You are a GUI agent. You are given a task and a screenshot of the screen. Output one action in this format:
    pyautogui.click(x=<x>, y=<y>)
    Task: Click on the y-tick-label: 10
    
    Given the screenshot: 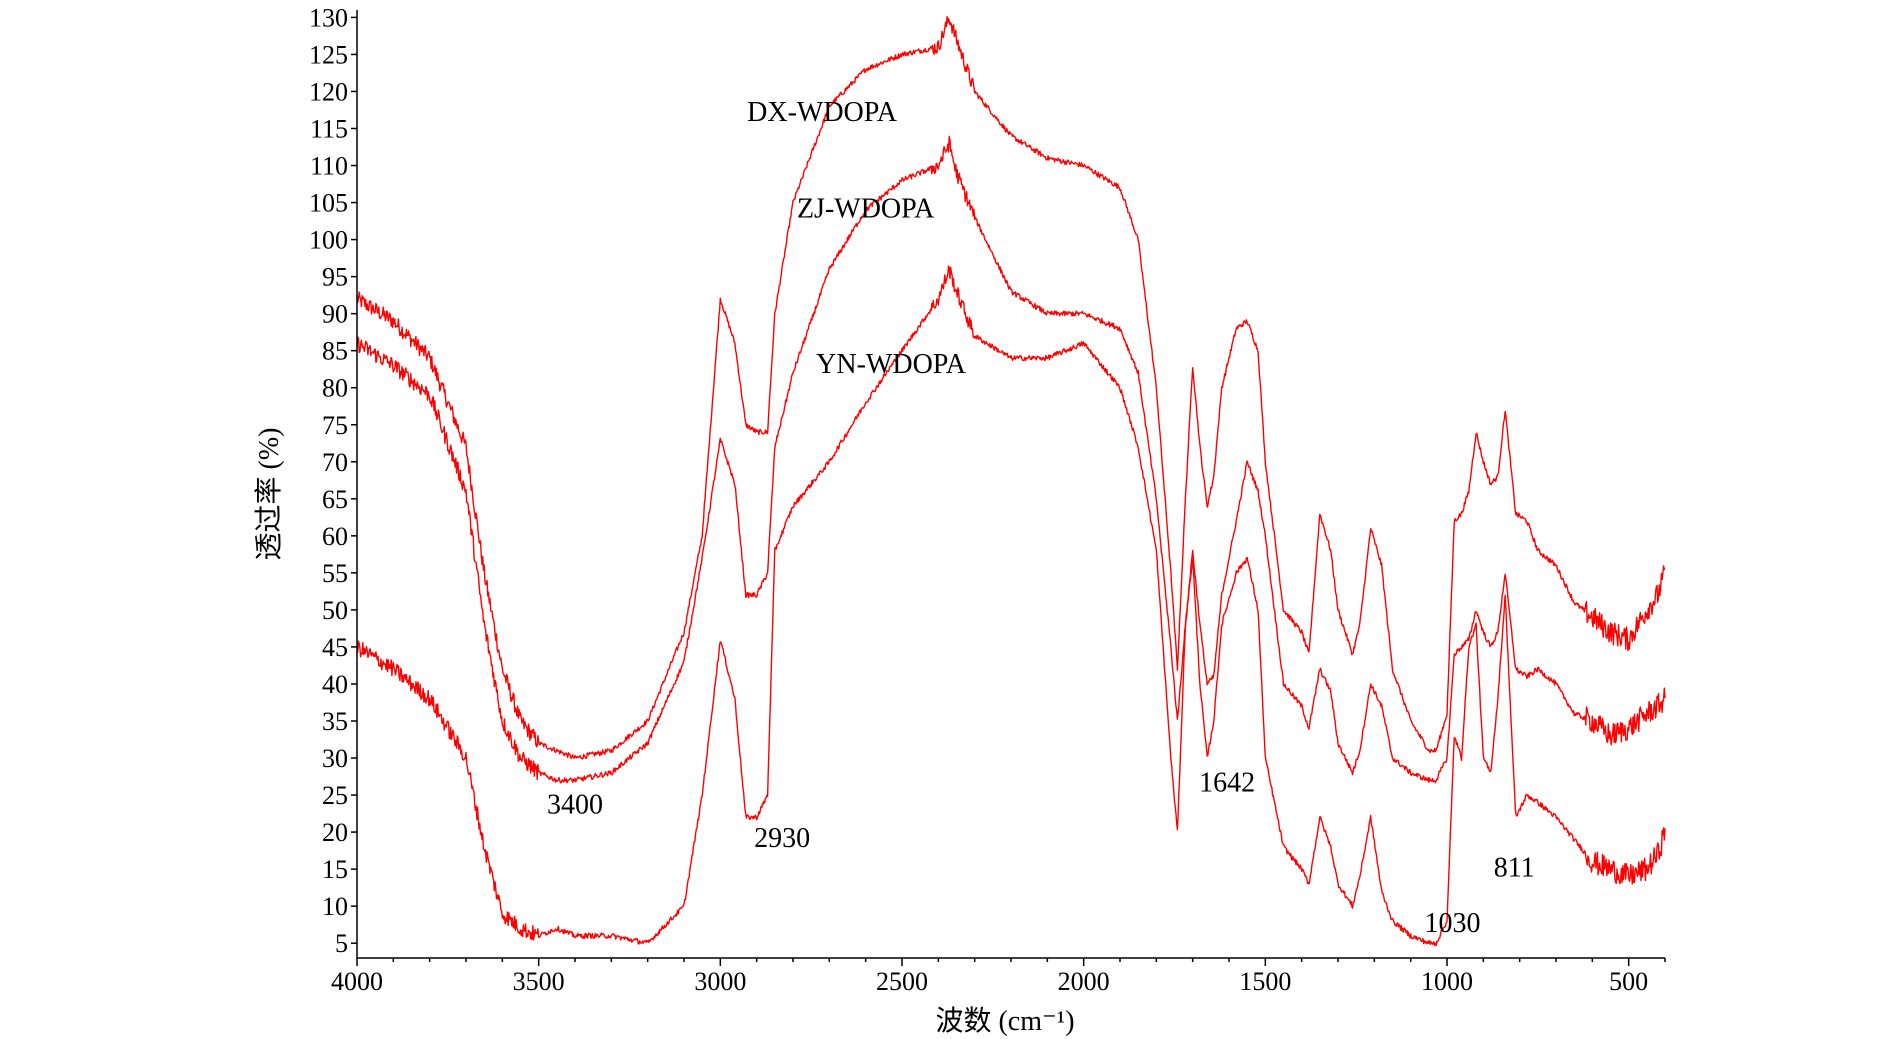 What is the action you would take?
    pyautogui.click(x=335, y=906)
    